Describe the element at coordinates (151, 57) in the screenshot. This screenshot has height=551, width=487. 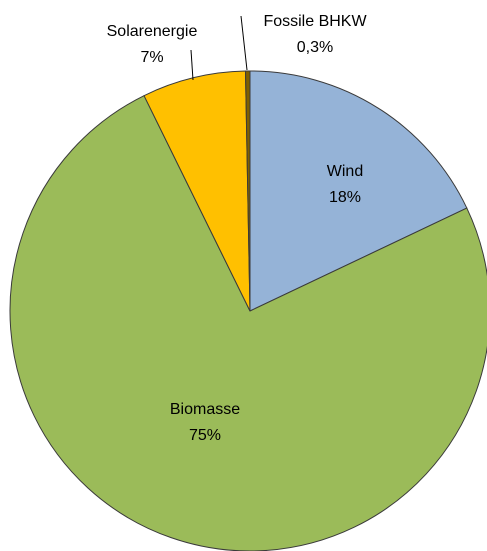
I see `slice-value-label: 7%` at that location.